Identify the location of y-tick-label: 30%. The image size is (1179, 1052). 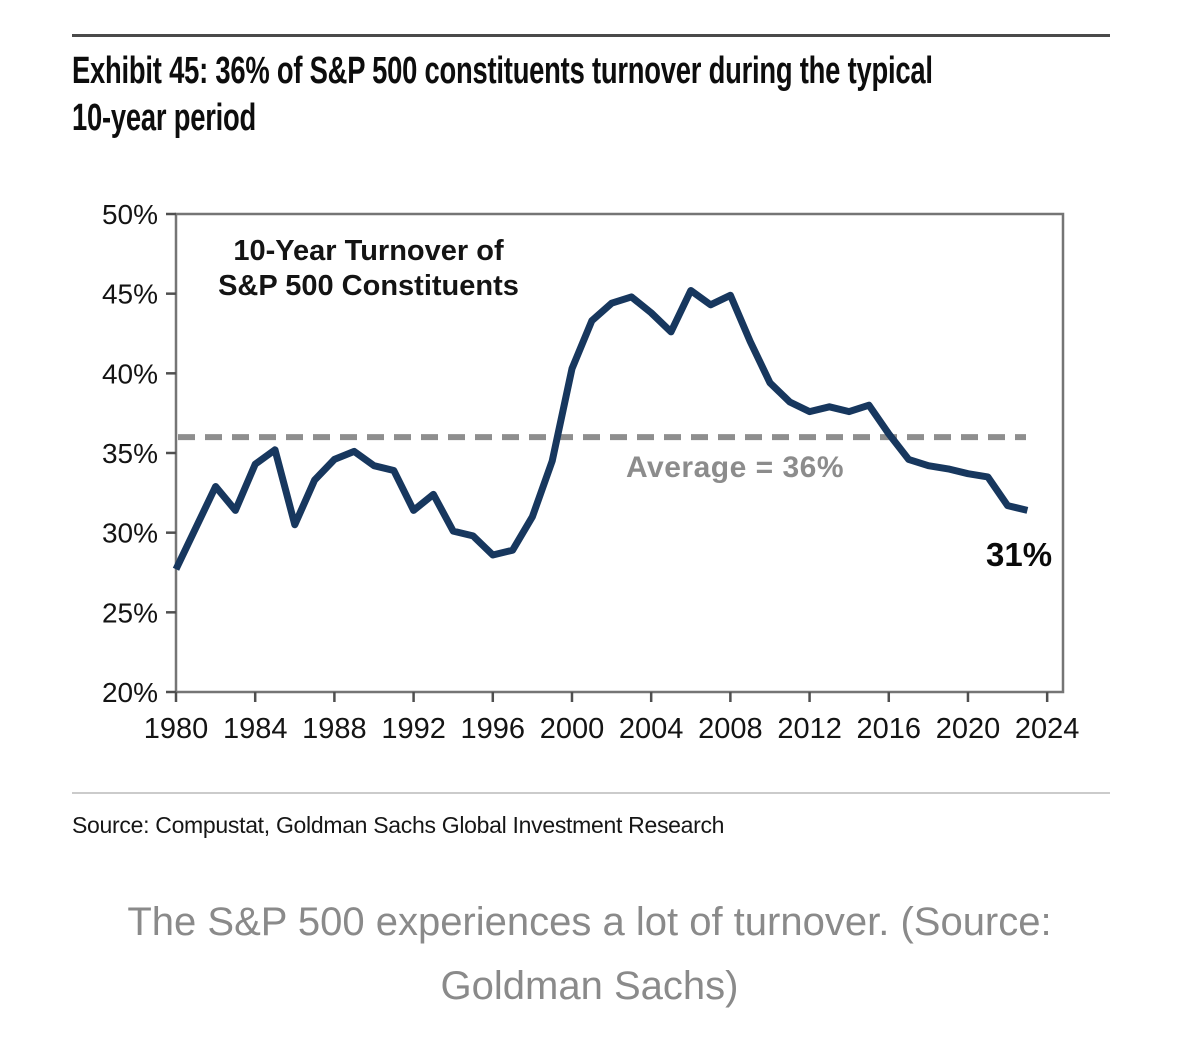
(130, 533).